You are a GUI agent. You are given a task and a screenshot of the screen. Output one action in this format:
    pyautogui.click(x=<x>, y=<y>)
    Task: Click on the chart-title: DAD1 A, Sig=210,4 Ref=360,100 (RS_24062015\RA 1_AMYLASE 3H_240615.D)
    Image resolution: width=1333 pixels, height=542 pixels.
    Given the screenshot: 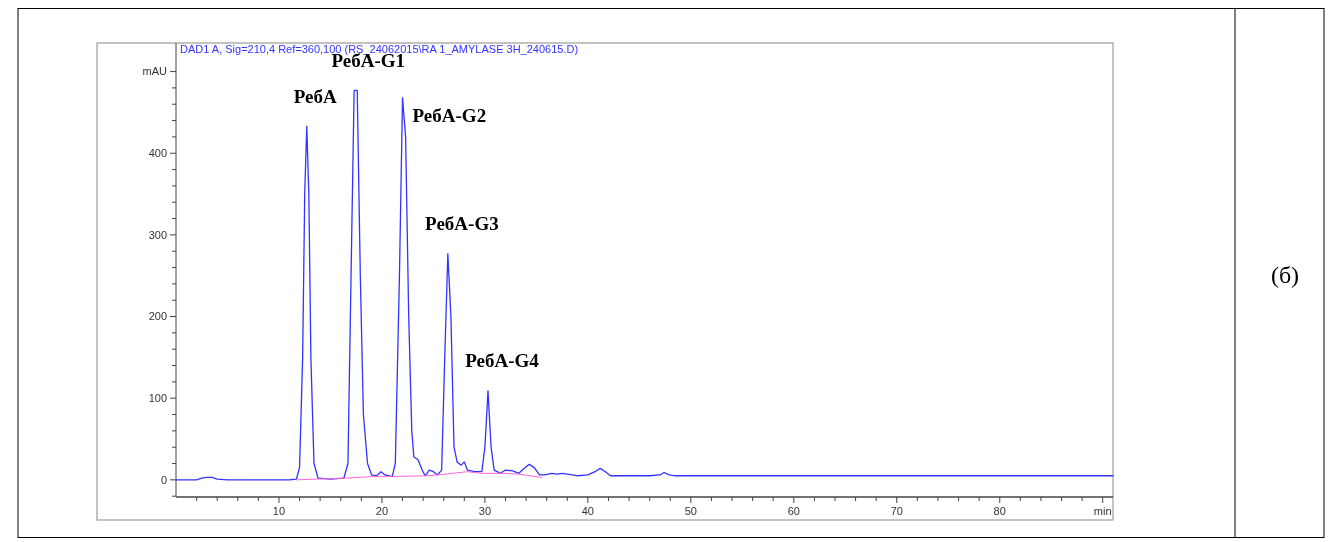 What is the action you would take?
    pyautogui.click(x=379, y=49)
    